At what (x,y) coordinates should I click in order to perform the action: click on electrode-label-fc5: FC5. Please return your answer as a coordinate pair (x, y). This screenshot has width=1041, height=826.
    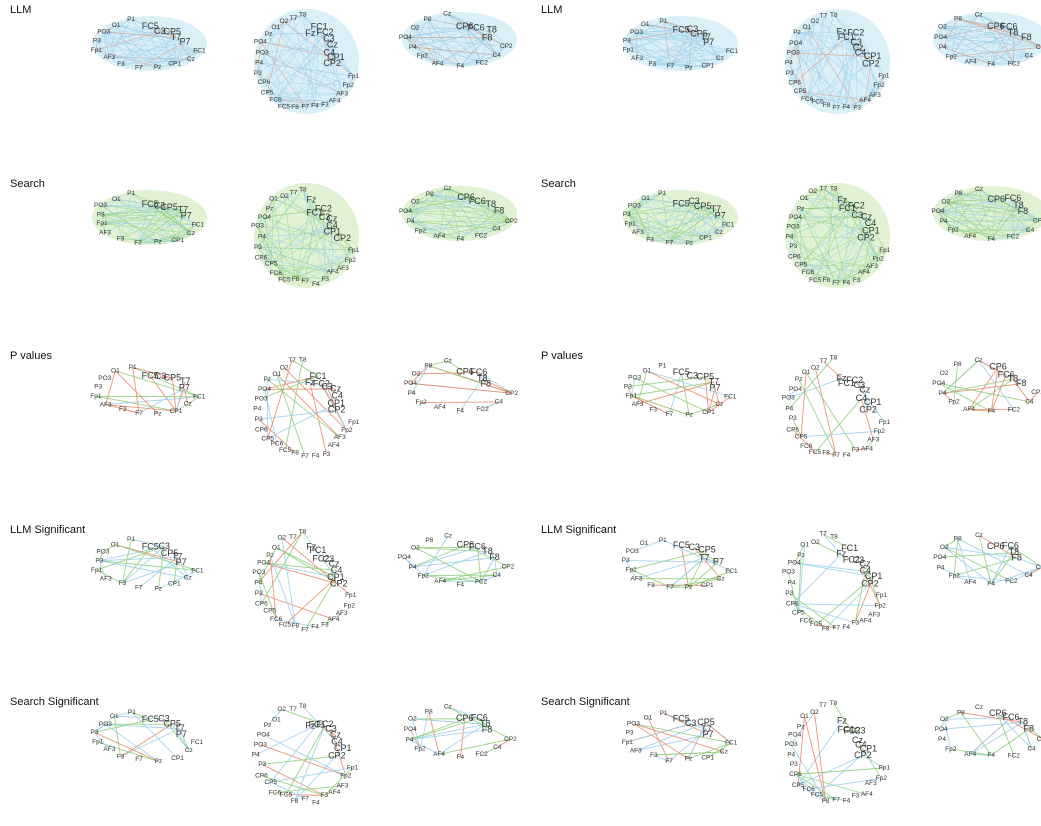
    Looking at the image, I should click on (681, 372).